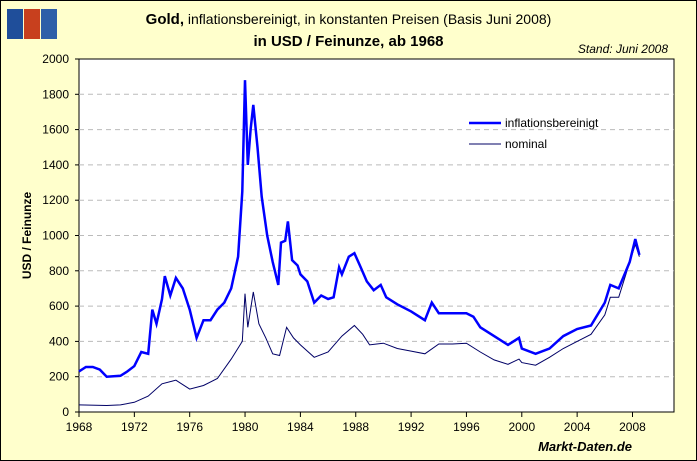 This screenshot has width=697, height=461. What do you see at coordinates (59, 341) in the screenshot?
I see `y-tick-label: 400` at bounding box center [59, 341].